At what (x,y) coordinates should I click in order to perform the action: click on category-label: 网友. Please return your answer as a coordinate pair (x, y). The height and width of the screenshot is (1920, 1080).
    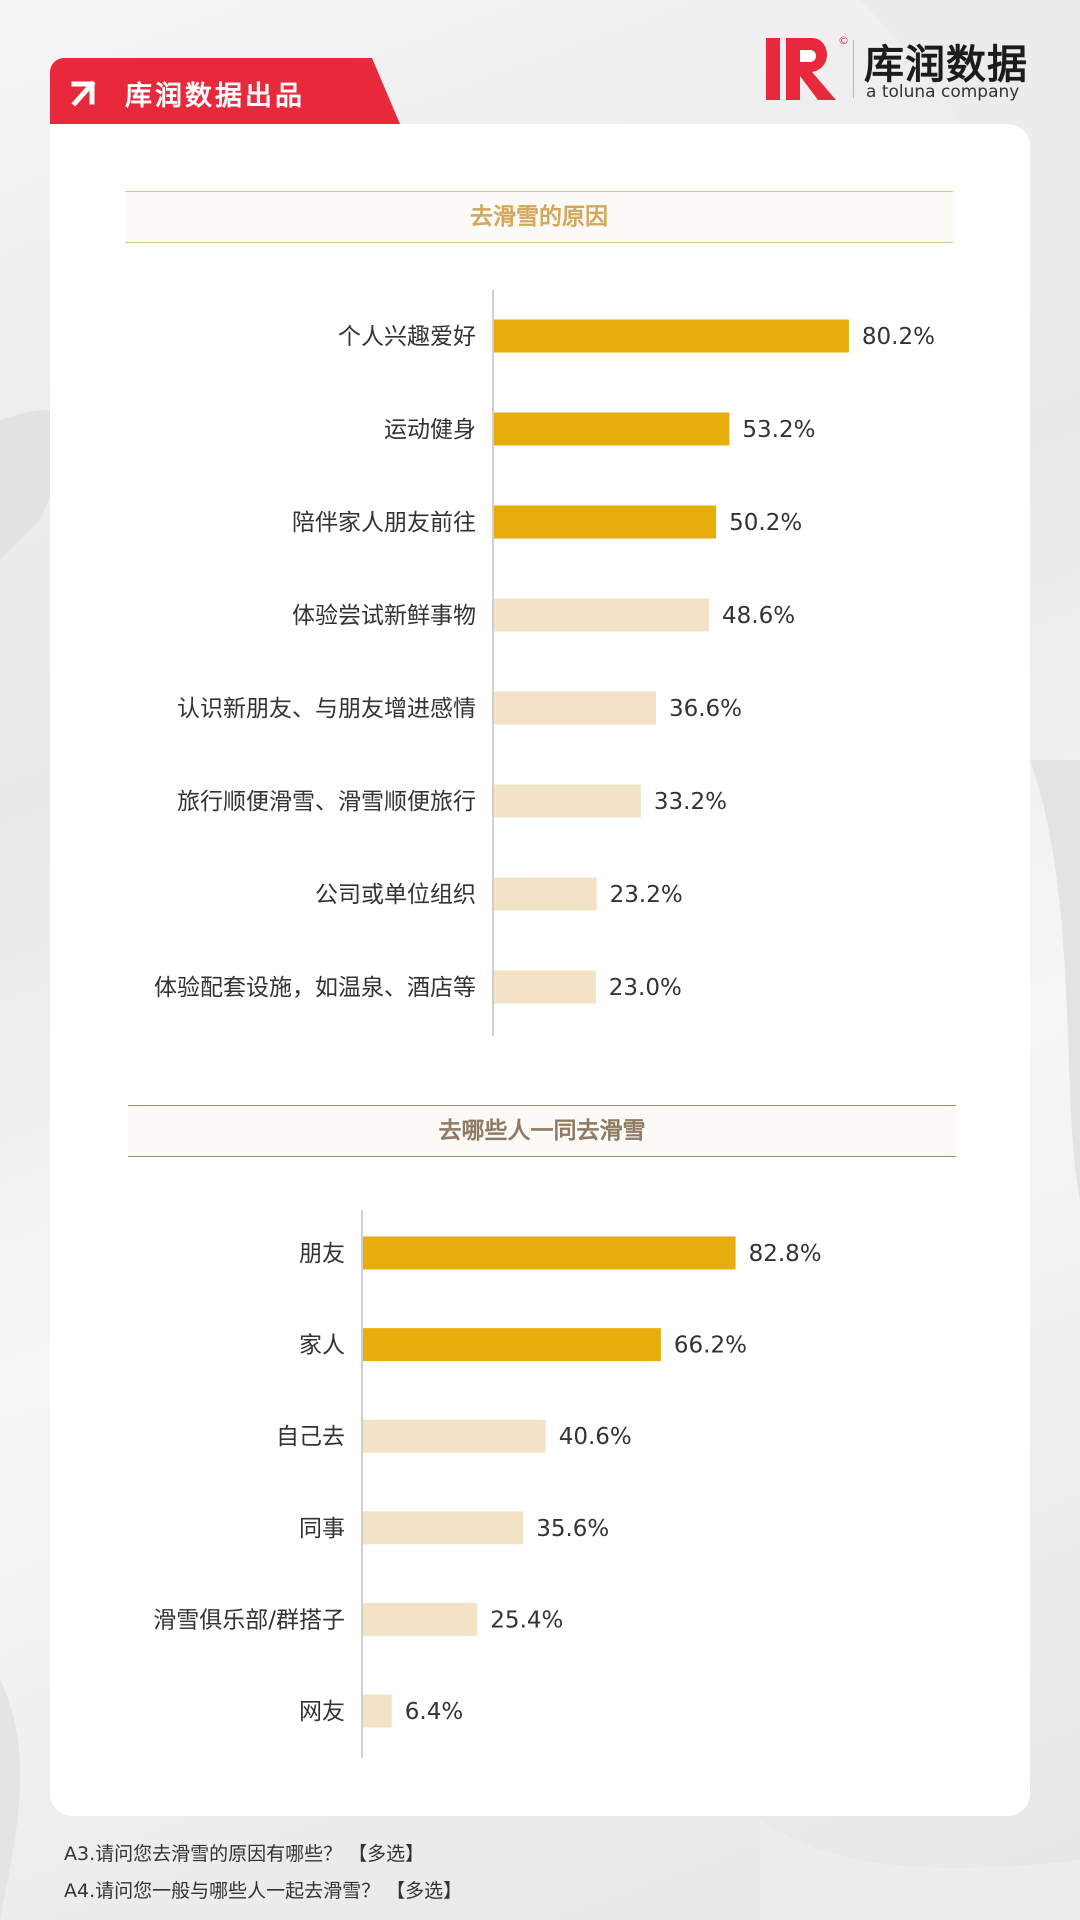
    Looking at the image, I should click on (322, 1712).